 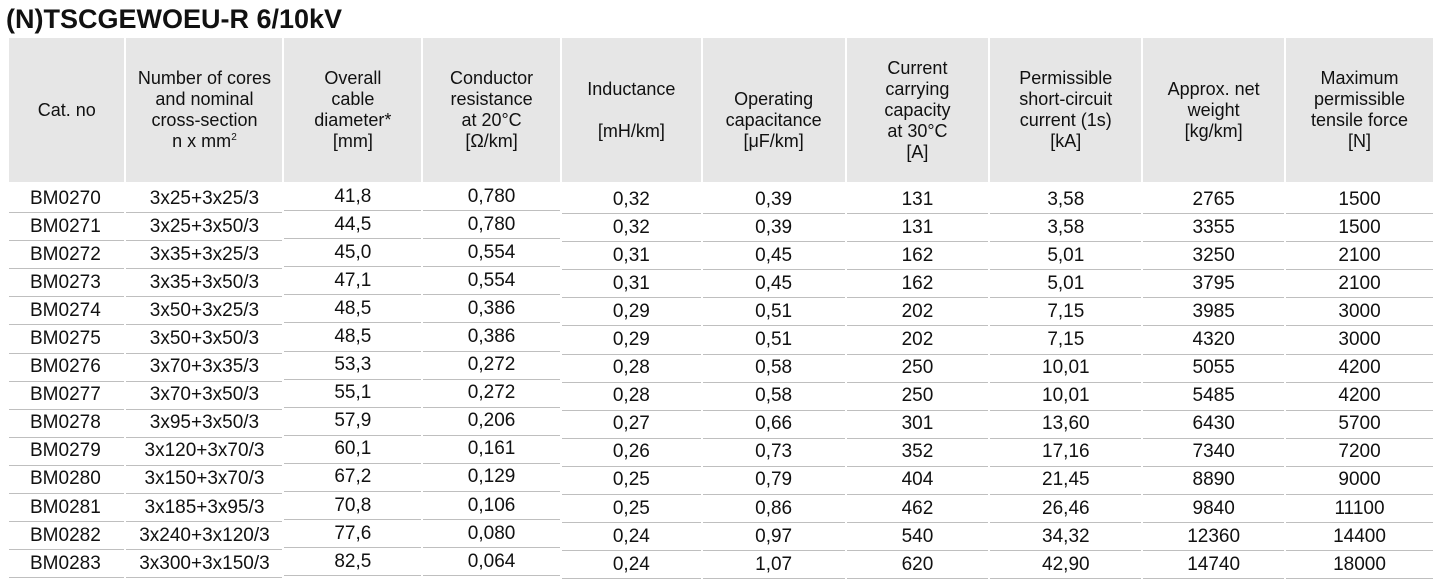 I want to click on column-header-line: current (1s), so click(x=1065, y=120).